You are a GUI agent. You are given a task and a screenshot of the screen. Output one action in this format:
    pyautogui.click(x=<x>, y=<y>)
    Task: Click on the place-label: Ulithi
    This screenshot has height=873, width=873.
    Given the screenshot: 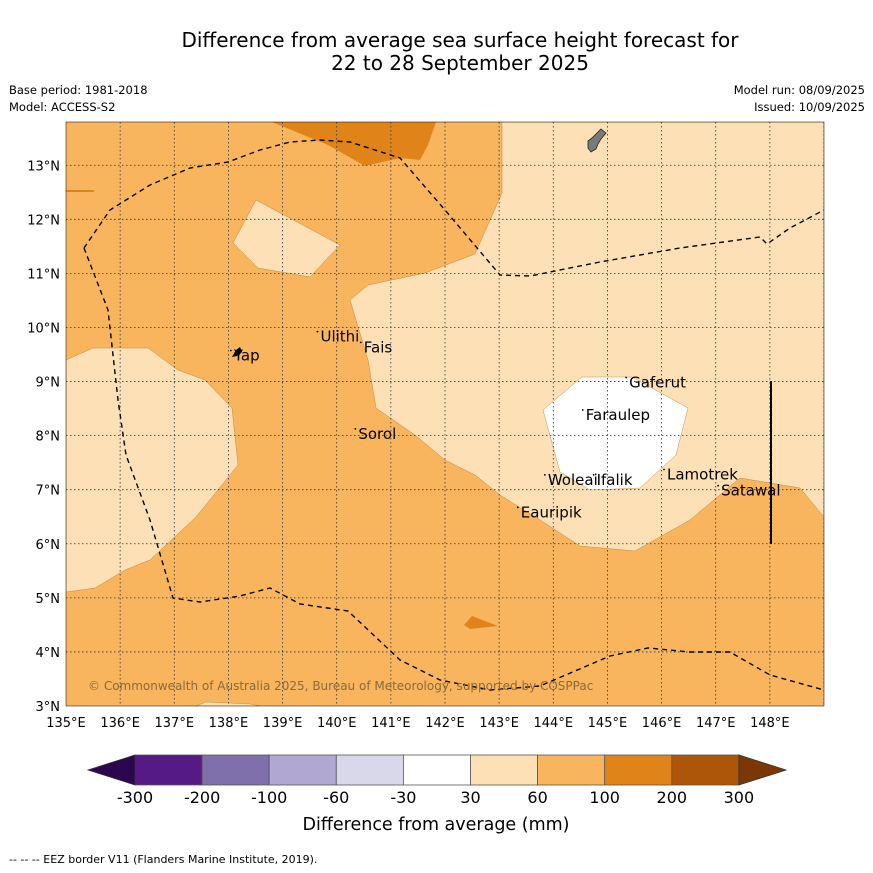 What is the action you would take?
    pyautogui.click(x=339, y=337)
    